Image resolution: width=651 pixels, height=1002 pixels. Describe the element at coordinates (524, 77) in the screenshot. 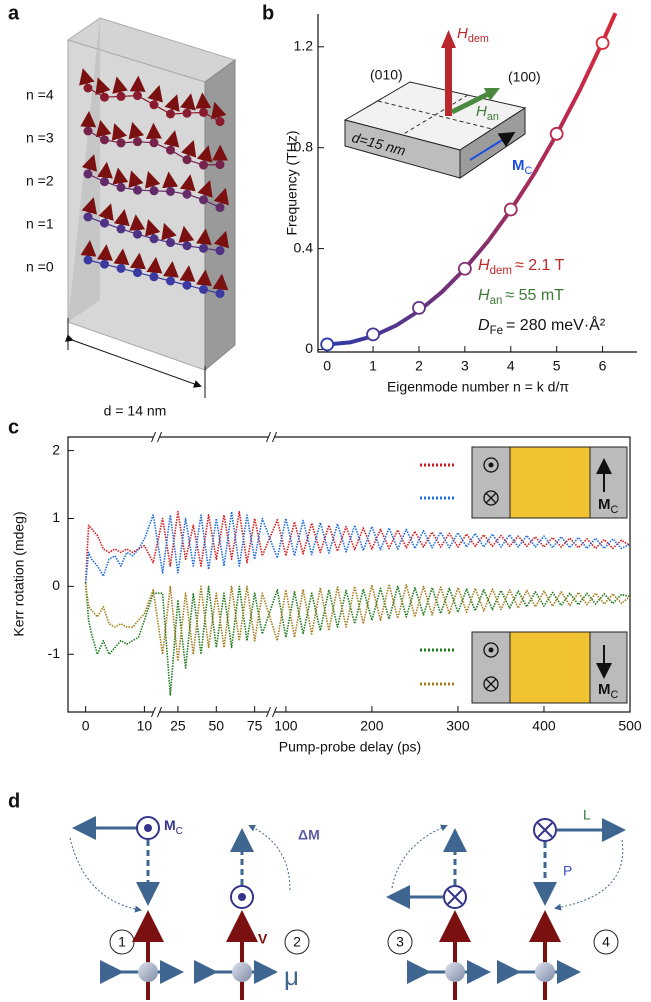

I see `inset-direction: (100)` at that location.